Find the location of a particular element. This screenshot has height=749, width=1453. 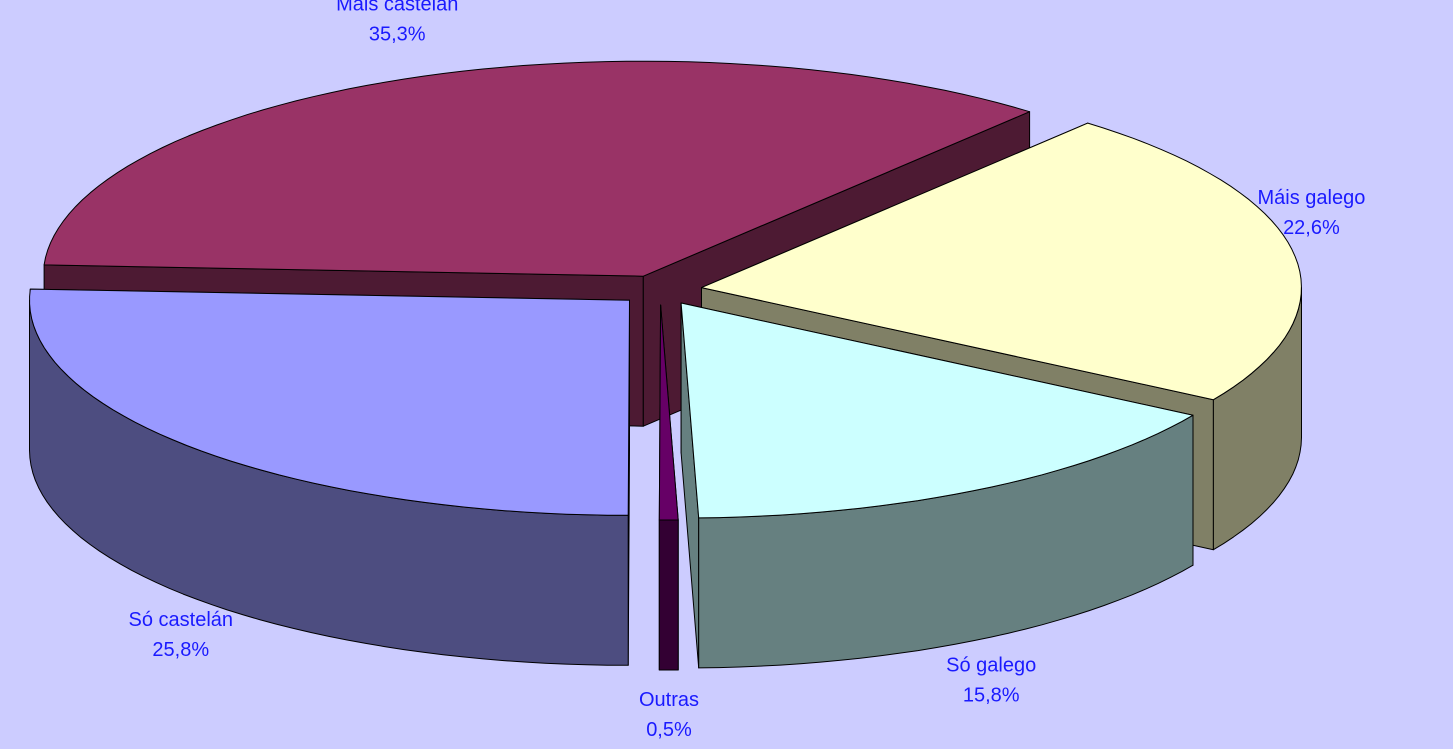

slice-wall is located at coordinates (668, 595).